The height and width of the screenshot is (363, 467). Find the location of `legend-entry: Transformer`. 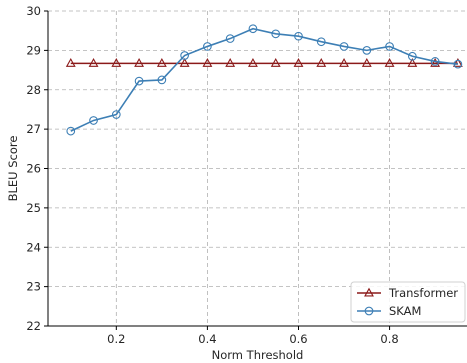

legend-entry: Transformer is located at coordinates (407, 293).